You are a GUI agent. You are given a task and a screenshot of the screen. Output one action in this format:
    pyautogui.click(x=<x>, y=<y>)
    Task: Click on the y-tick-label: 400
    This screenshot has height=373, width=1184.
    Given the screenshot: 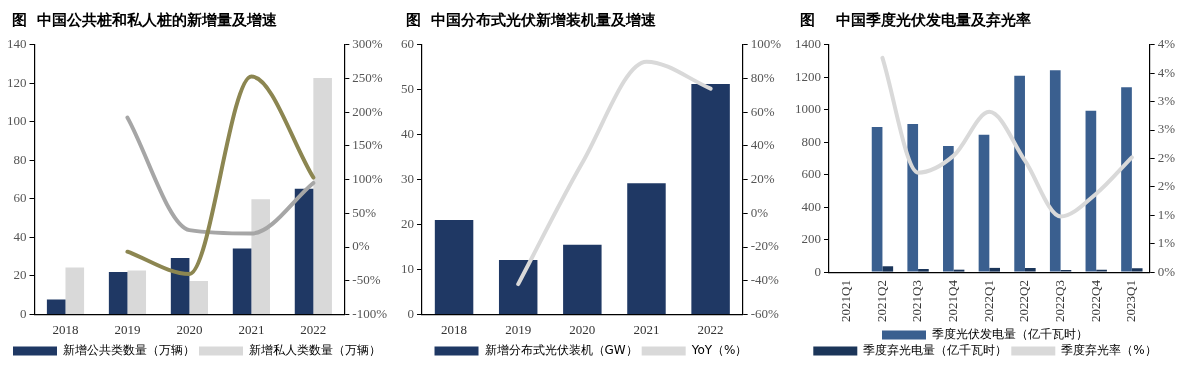 What is the action you would take?
    pyautogui.click(x=811, y=206)
    